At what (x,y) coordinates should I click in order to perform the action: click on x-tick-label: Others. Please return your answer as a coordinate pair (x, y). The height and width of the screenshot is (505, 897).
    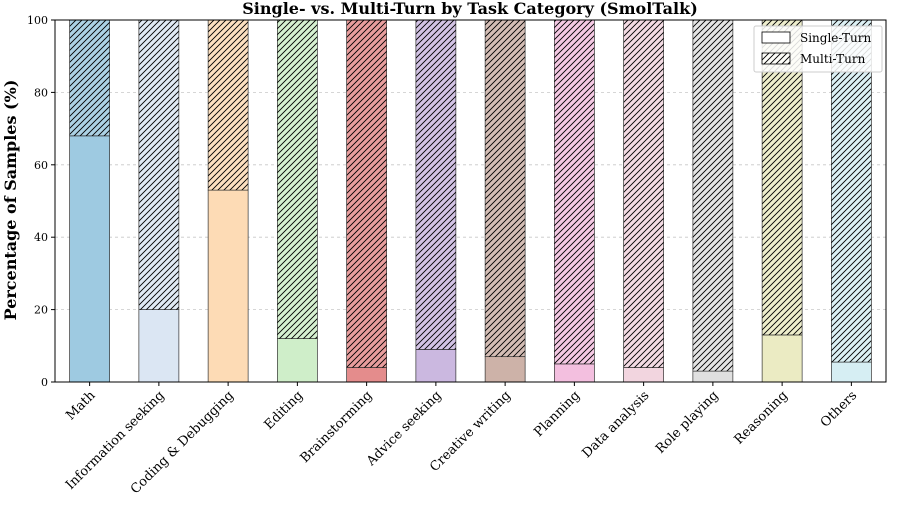
    Looking at the image, I should click on (839, 409).